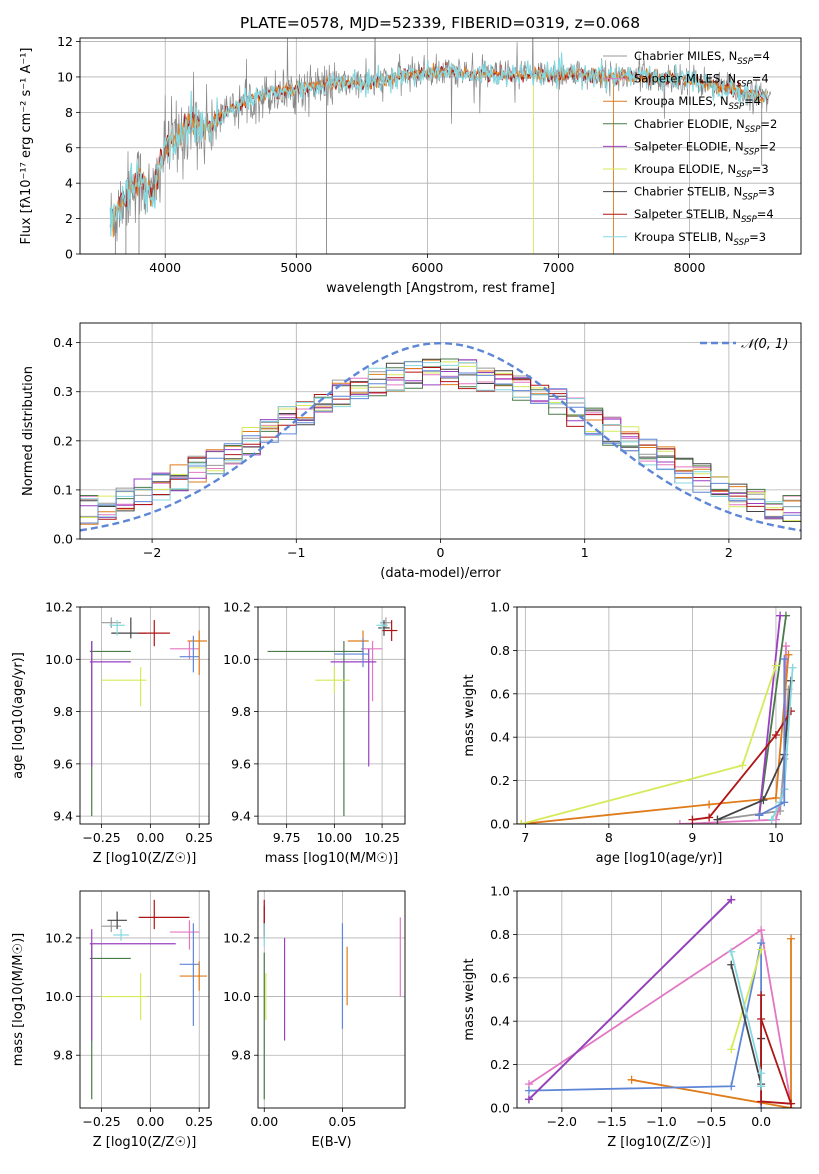 The height and width of the screenshot is (1174, 819). I want to click on y-axis-label: Normed distribution, so click(28, 431).